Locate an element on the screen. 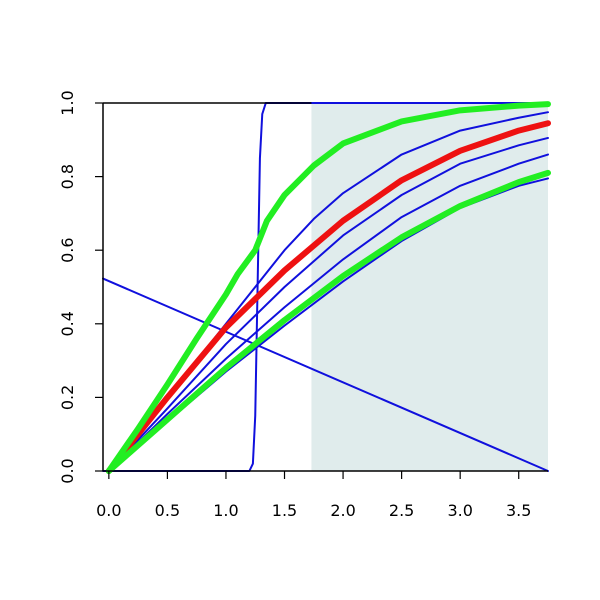  y-tick-label: 0.6 is located at coordinates (67, 249).